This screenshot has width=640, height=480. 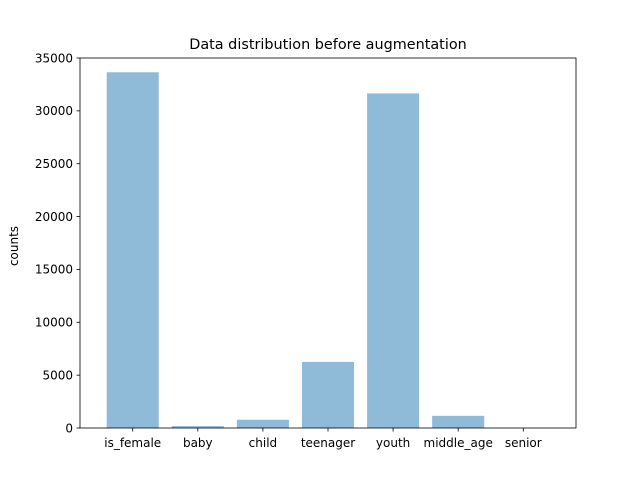 What do you see at coordinates (393, 260) in the screenshot?
I see `bar-youth` at bounding box center [393, 260].